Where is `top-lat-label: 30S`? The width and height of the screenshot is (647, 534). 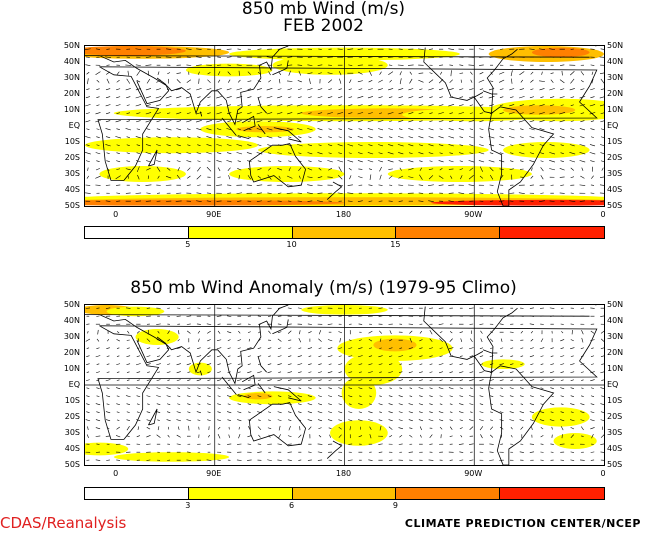 top-lat-label: 30S is located at coordinates (72, 173).